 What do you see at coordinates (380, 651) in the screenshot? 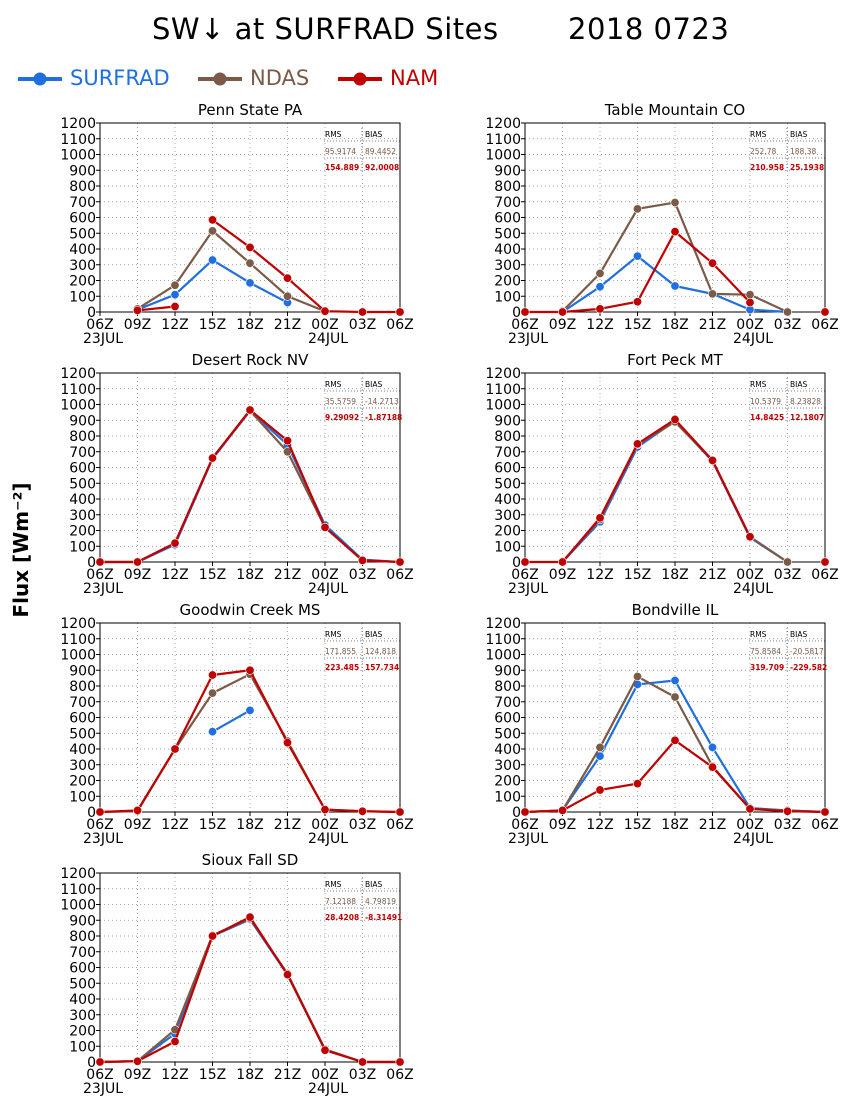
I see `stats-ndas-bias: 124.818` at bounding box center [380, 651].